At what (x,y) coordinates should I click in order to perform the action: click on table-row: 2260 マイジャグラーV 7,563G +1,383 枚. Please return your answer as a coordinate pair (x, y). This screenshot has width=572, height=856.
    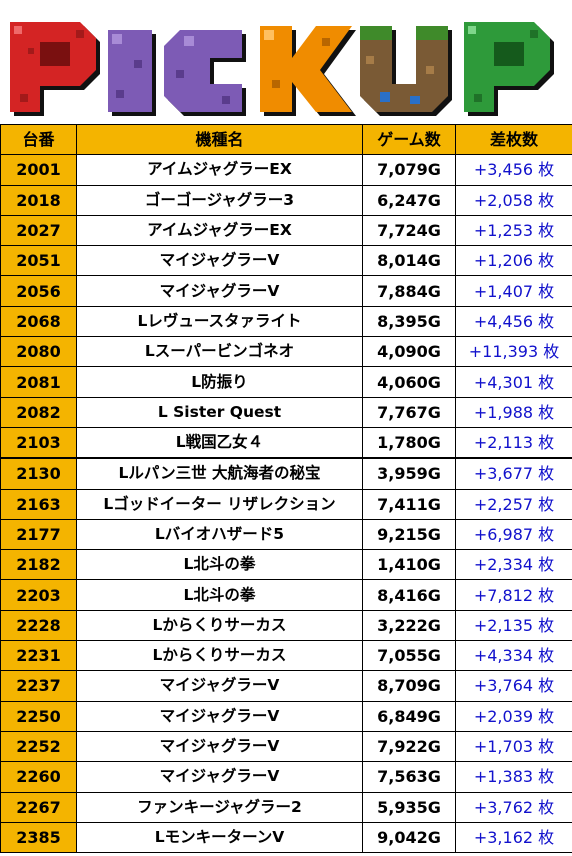
    Looking at the image, I should click on (286, 777).